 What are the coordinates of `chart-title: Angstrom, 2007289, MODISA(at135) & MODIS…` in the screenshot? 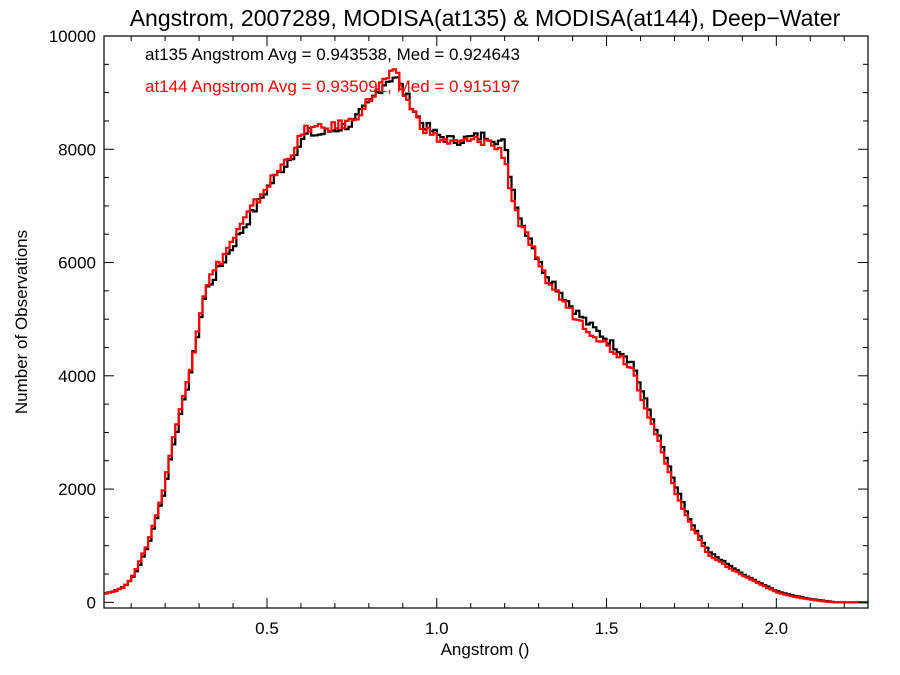 It's located at (485, 18).